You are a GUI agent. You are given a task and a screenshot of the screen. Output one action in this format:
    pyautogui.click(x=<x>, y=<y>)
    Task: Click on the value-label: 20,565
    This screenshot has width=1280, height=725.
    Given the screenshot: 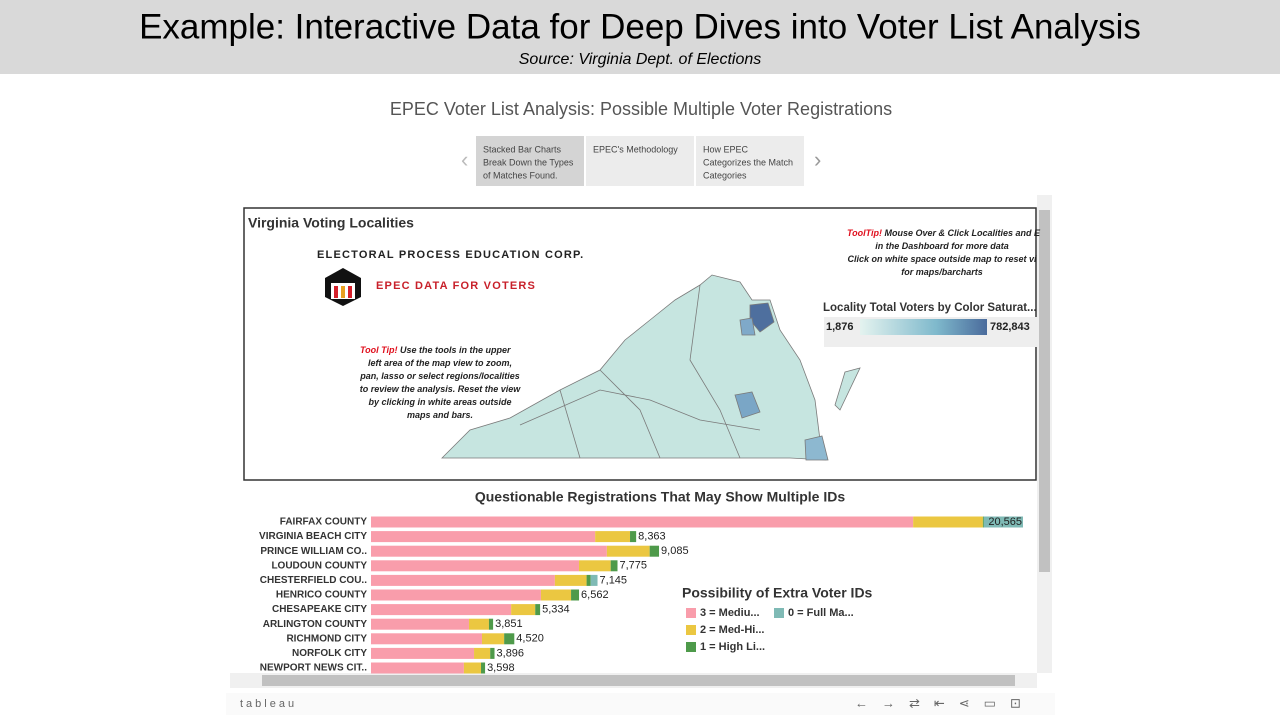 What is the action you would take?
    pyautogui.click(x=1005, y=522)
    